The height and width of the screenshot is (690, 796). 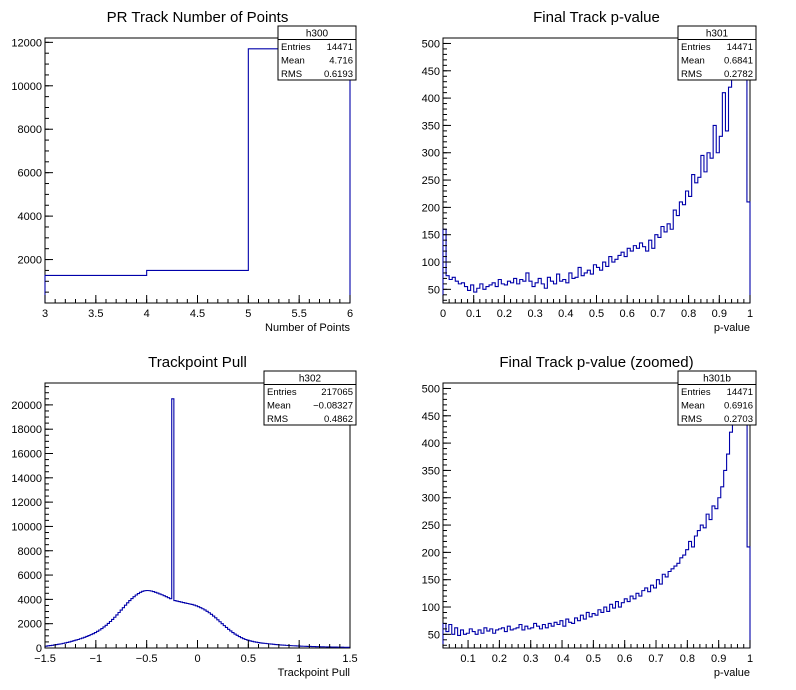 What do you see at coordinates (45, 314) in the screenshot?
I see `x-tick-label: 3` at bounding box center [45, 314].